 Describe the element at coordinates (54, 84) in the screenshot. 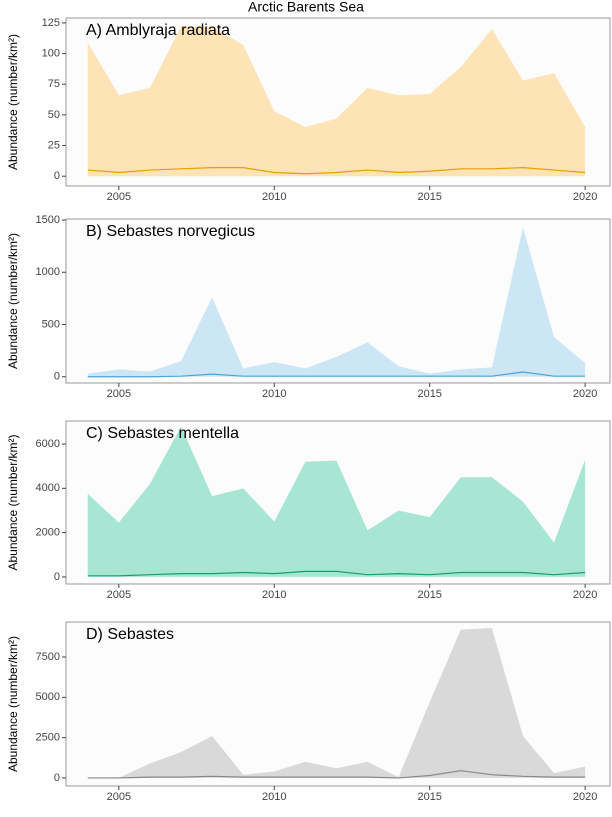

I see `y-tick-label: 75` at that location.